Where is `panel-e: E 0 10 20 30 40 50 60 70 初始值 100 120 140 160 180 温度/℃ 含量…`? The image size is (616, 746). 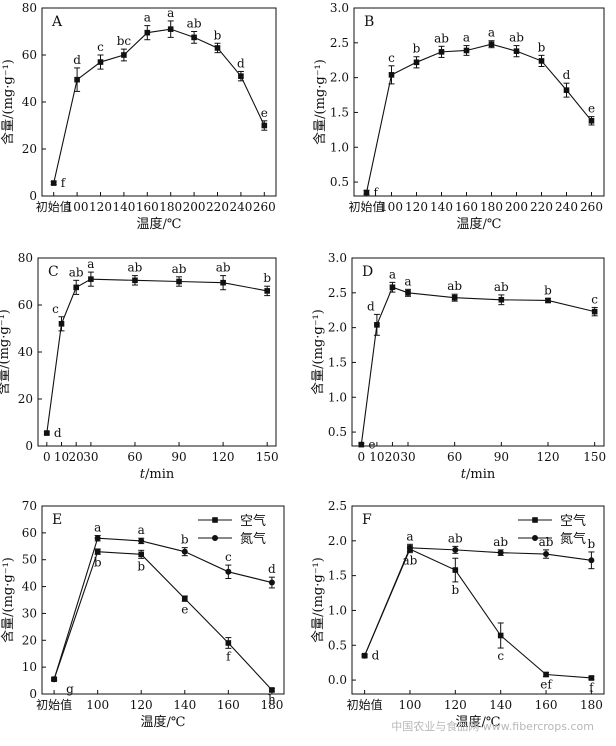
panel-e: E 0 10 20 30 40 50 60 70 初始值 100 120 140 160 180 温度/℃ 含量… is located at coordinates (142, 614).